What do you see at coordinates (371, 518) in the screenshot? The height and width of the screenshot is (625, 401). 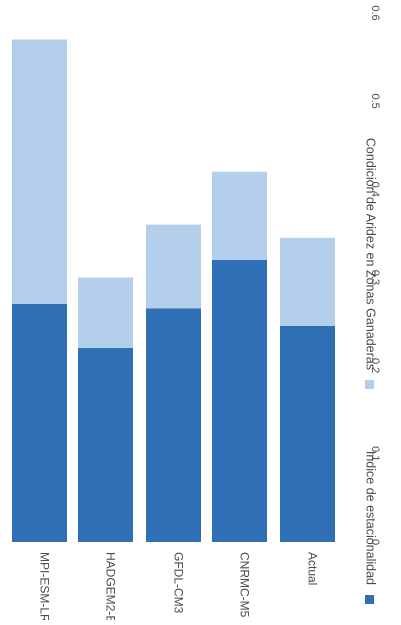 I see `legend-label-1: Indice de estacionalidad` at bounding box center [371, 518].